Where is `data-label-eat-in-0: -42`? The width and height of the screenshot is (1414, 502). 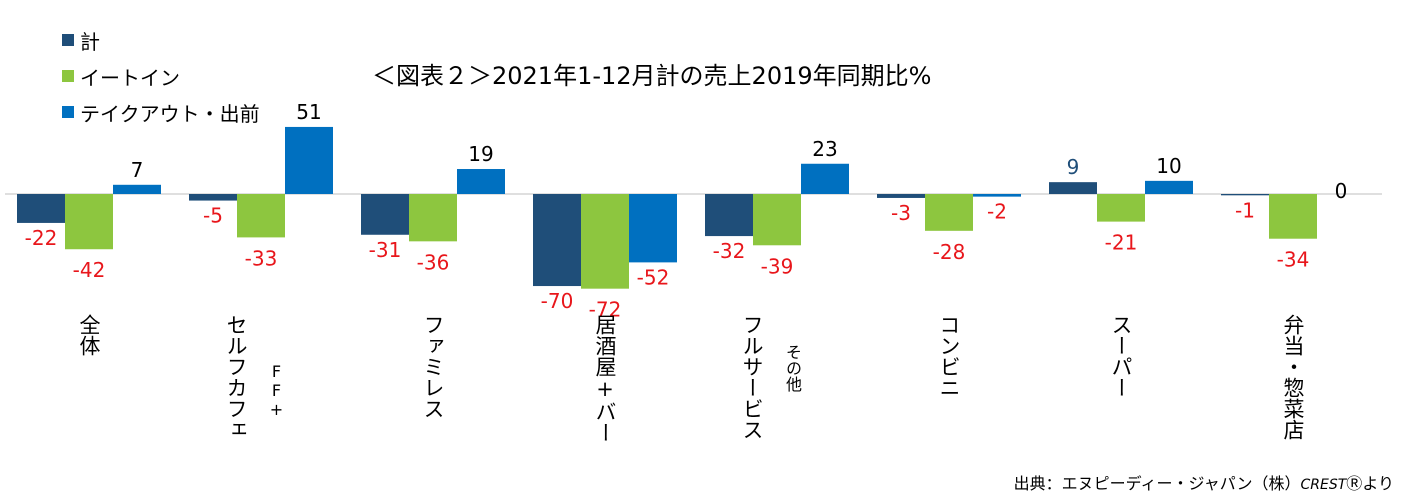 data-label-eat-in-0: -42 is located at coordinates (89, 270).